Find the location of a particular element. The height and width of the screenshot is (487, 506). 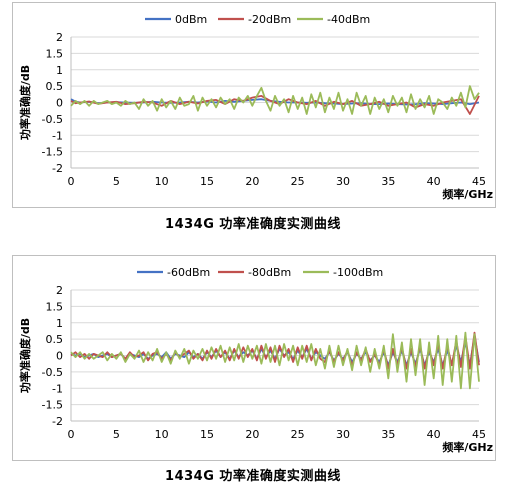

legend-label-3: -100dBm is located at coordinates (358, 272).